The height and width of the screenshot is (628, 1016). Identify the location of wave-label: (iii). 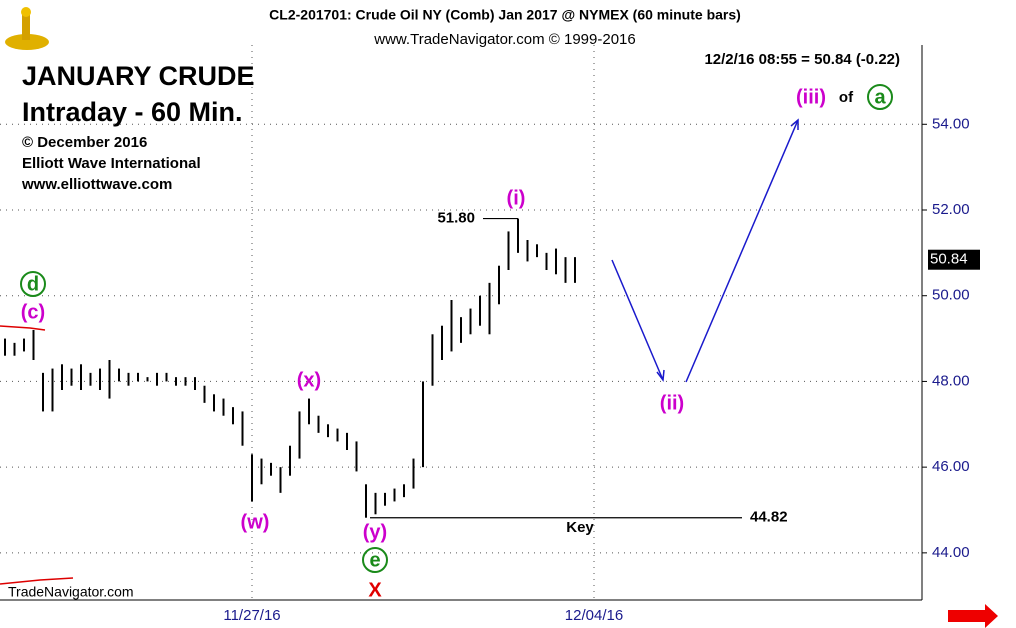
(811, 97).